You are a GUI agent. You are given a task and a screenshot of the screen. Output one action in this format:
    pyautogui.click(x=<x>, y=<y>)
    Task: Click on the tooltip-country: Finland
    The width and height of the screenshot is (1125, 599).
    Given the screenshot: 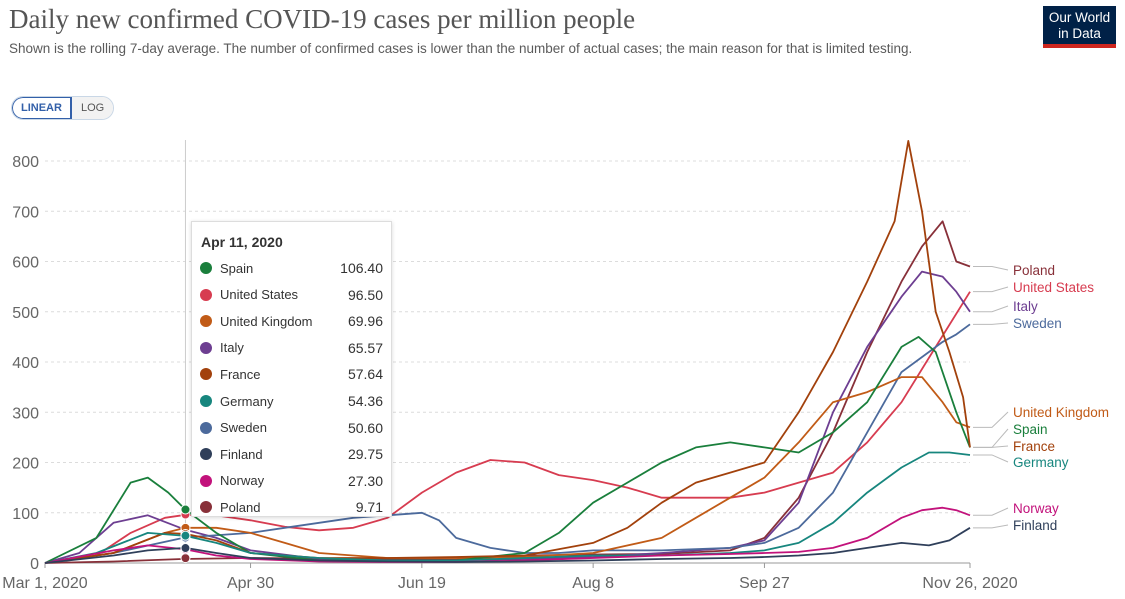 What is the action you would take?
    pyautogui.click(x=241, y=454)
    